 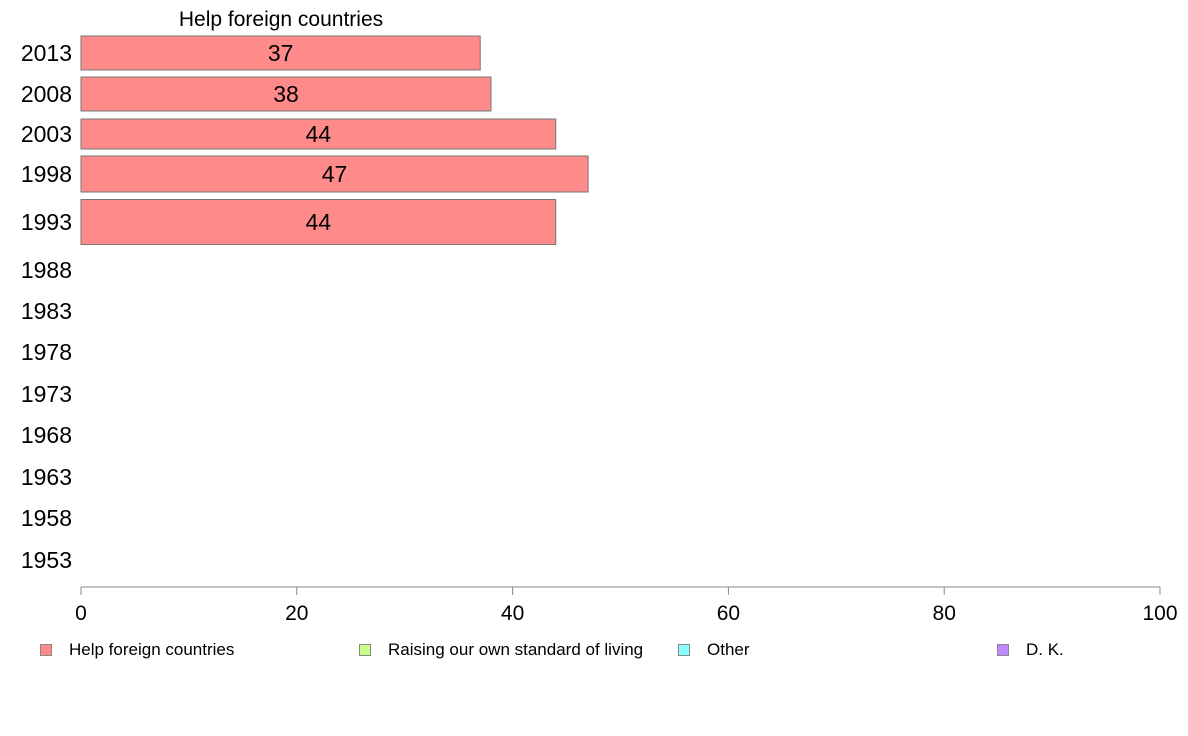 I want to click on y-tick-label: 1968, so click(x=46, y=435).